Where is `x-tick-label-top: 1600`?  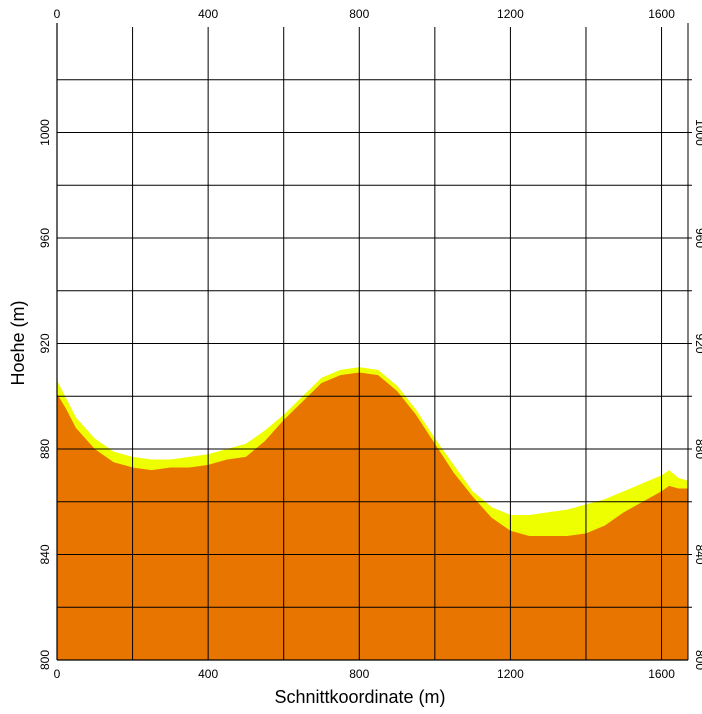
x-tick-label-top: 1600 is located at coordinates (661, 14).